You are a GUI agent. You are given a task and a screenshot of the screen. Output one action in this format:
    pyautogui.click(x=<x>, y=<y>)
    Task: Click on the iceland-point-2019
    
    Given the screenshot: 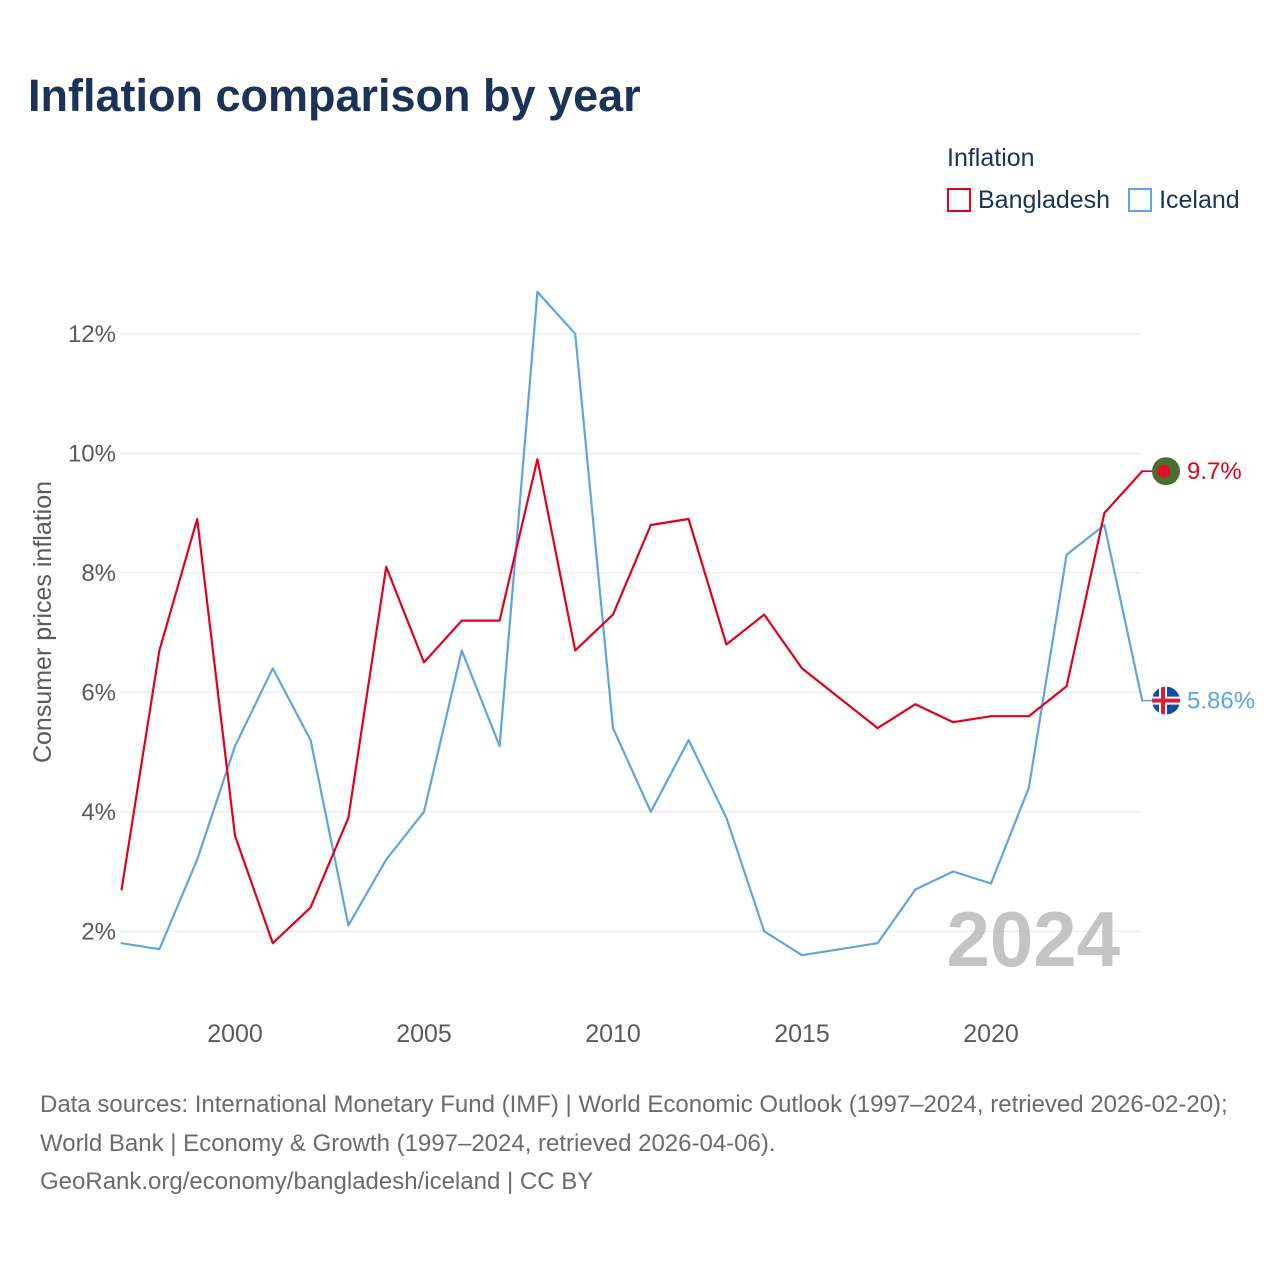 What is the action you would take?
    pyautogui.click(x=953, y=872)
    